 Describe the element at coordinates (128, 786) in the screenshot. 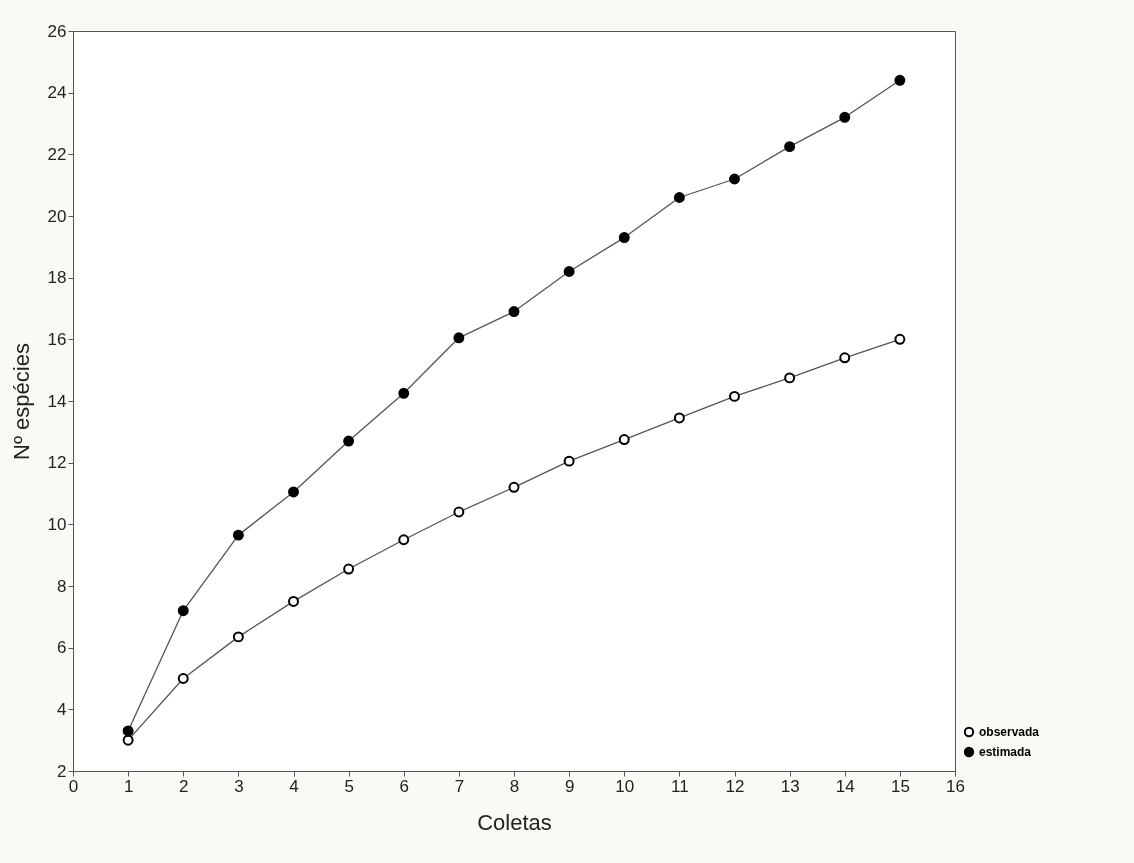

I see `x-tick-label: 1` at that location.